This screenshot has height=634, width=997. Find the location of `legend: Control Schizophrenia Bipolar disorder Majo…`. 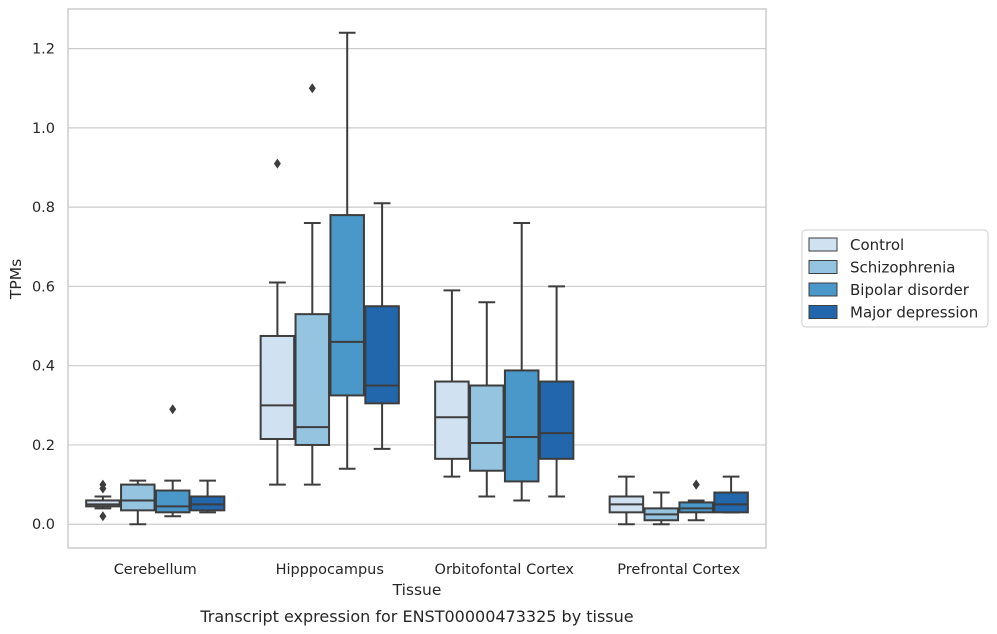

legend: Control Schizophrenia Bipolar disorder Majo… is located at coordinates (895, 278).